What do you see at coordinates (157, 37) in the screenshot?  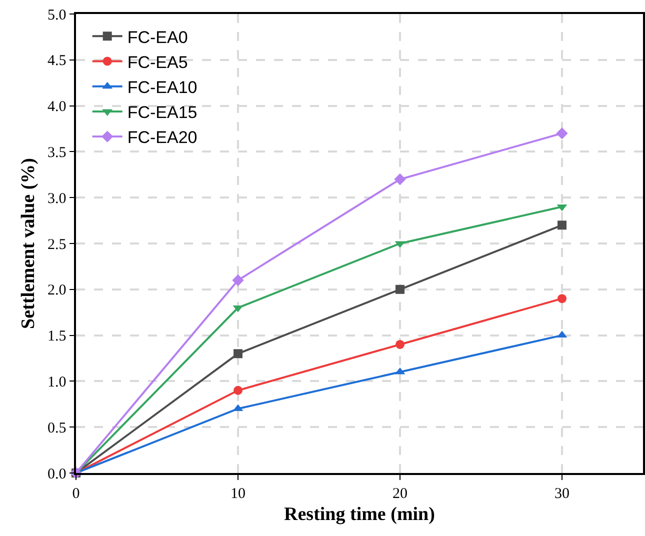 I see `legend-label: FC-EA0` at bounding box center [157, 37].